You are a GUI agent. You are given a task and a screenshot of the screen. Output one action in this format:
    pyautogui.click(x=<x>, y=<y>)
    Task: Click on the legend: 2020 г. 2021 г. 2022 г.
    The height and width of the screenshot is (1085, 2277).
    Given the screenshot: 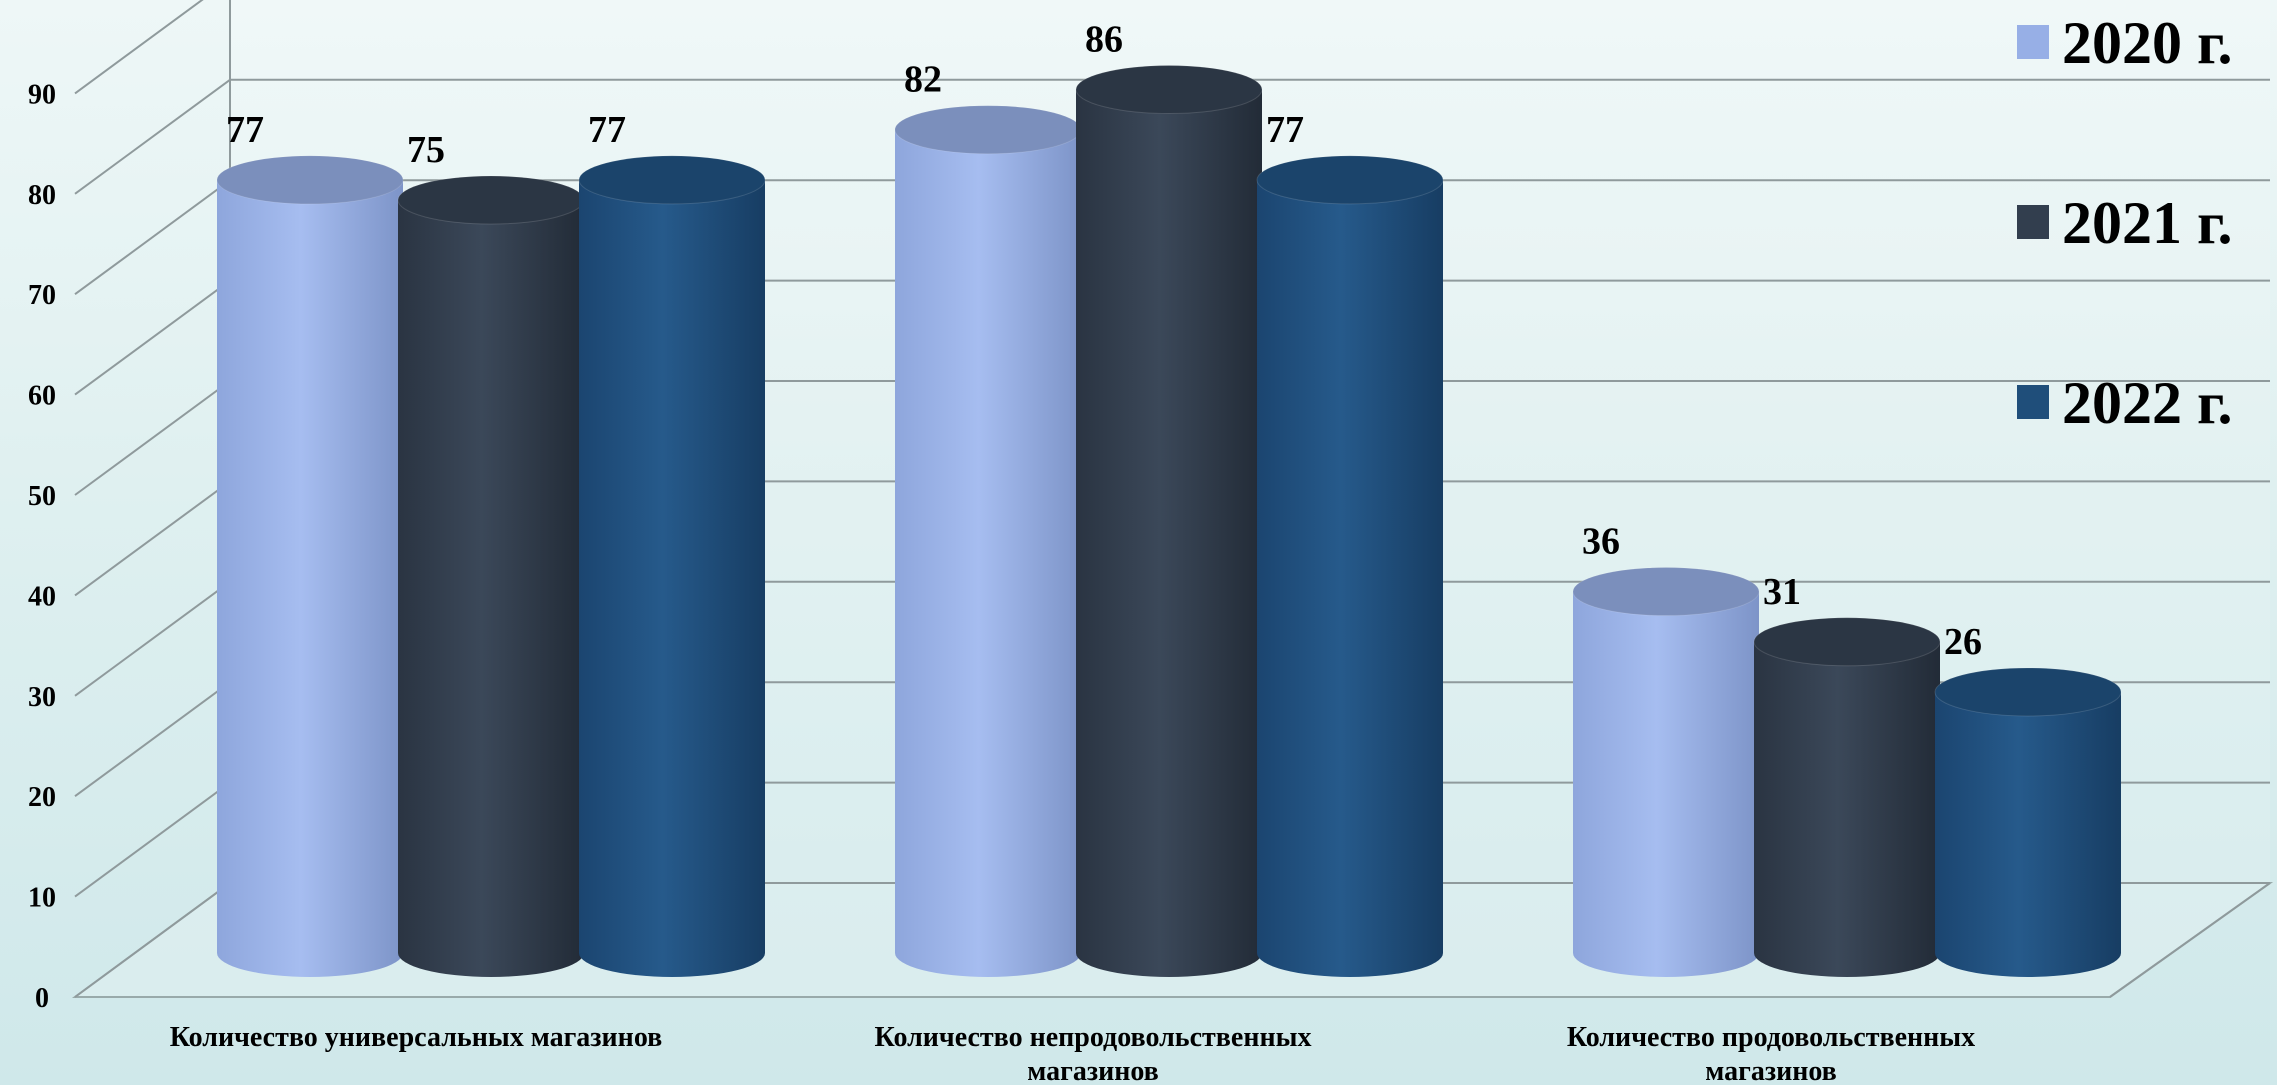 What is the action you would take?
    pyautogui.click(x=2124, y=223)
    